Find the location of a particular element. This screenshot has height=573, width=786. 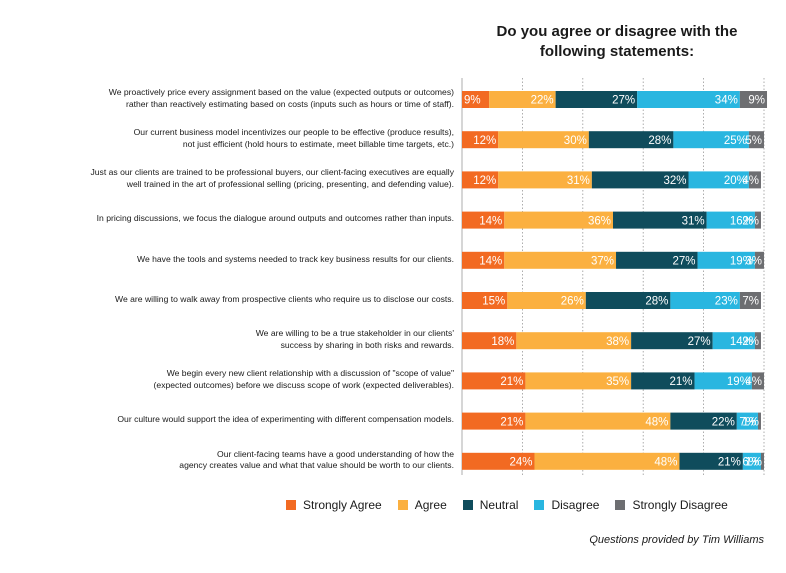

bar-row: 14% 37% 27% 19%3% is located at coordinates (613, 260).